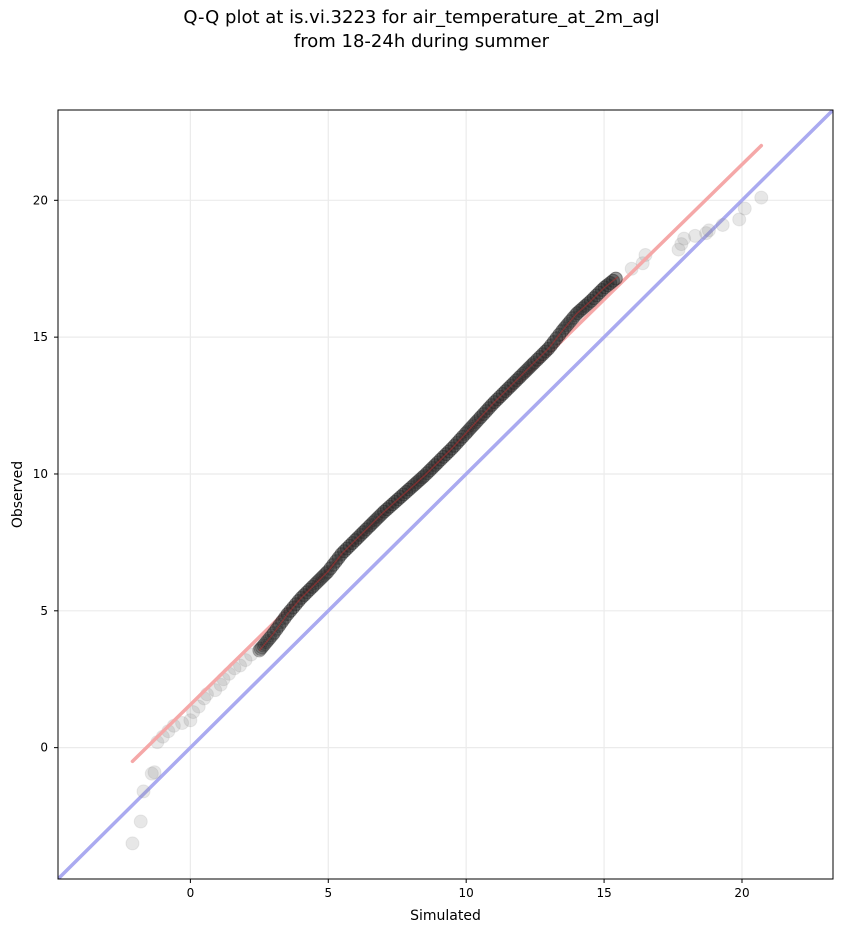 The height and width of the screenshot is (934, 843). What do you see at coordinates (445, 916) in the screenshot?
I see `x-axis-label: Simulated` at bounding box center [445, 916].